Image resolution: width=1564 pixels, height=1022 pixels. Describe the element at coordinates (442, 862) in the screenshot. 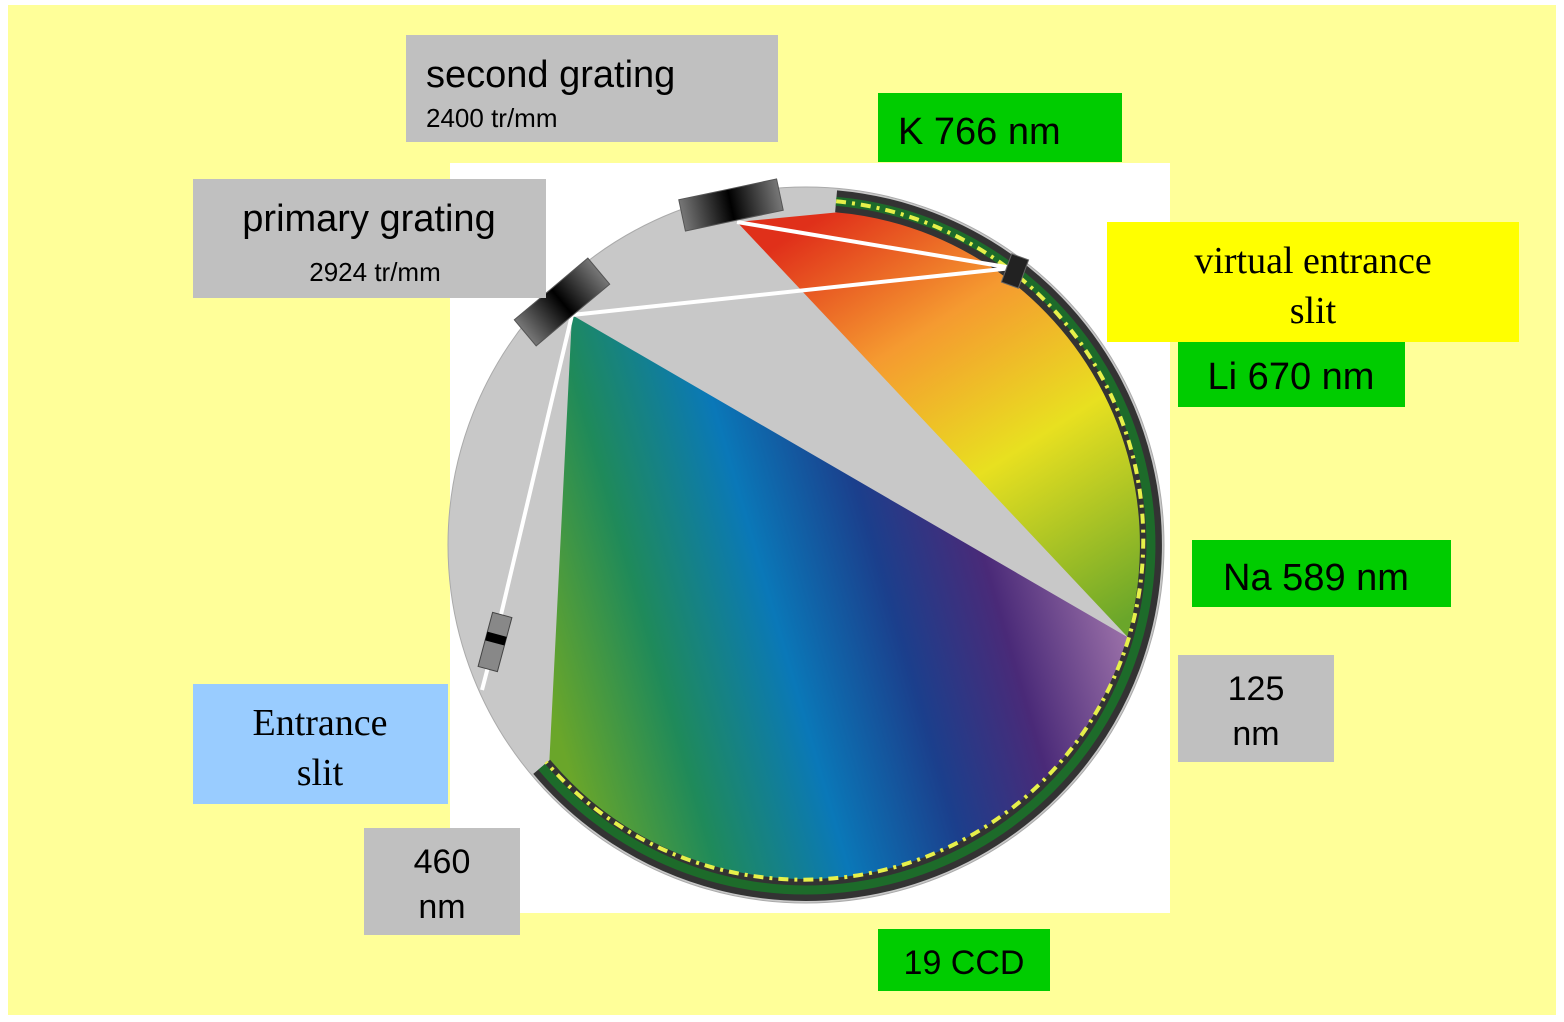

I see `label: 460` at that location.